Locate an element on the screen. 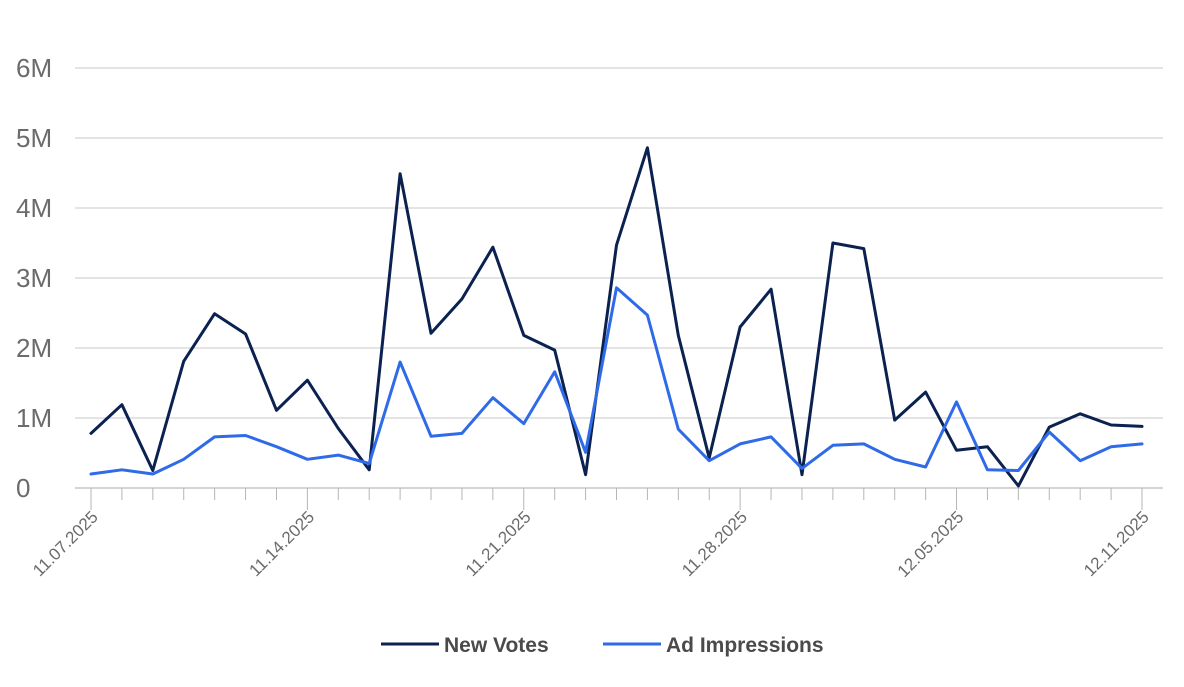 This screenshot has height=687, width=1184. y-axis-ticks: 0 1M 2M 3M 4M 5M 6M is located at coordinates (34, 278).